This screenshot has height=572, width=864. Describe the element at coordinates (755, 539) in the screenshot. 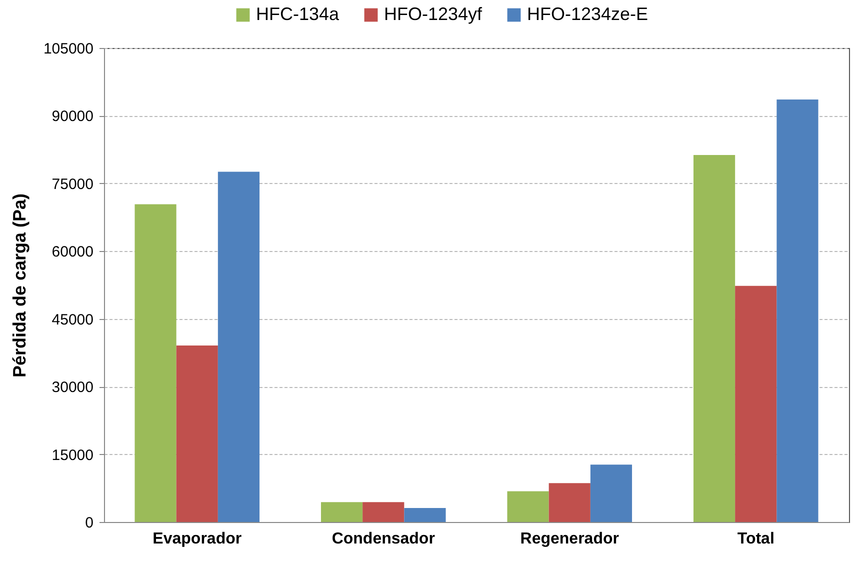

I see `x-tick-label: Total` at that location.